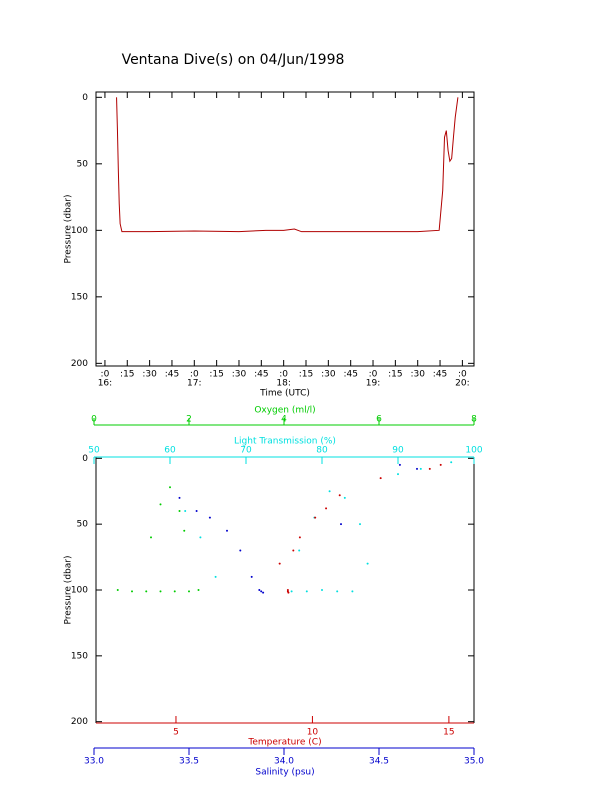 Image resolution: width=612 pixels, height=785 pixels. I want to click on x-tick-label: 33.5, so click(189, 762).